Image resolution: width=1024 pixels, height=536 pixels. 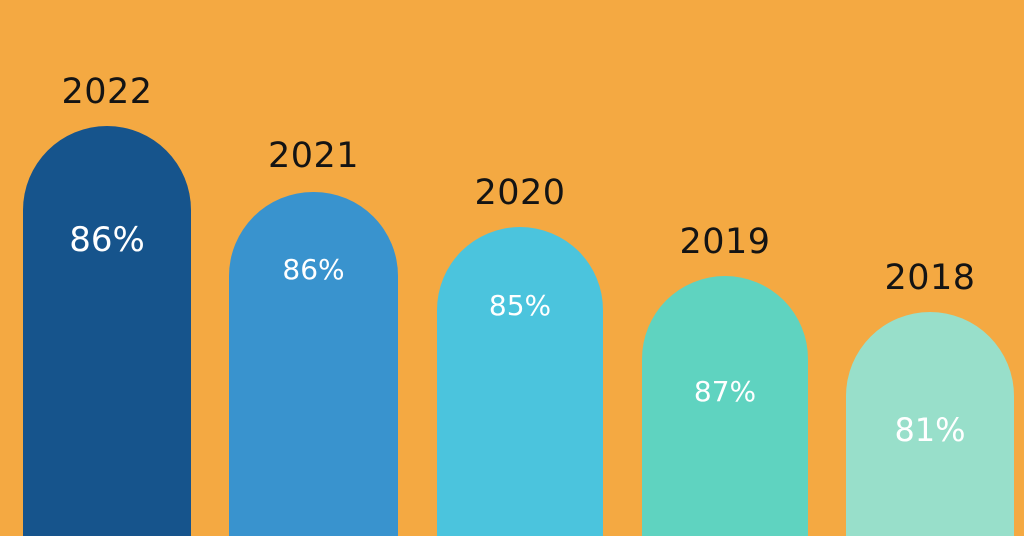 What do you see at coordinates (930, 278) in the screenshot?
I see `year-label-2018: 2018` at bounding box center [930, 278].